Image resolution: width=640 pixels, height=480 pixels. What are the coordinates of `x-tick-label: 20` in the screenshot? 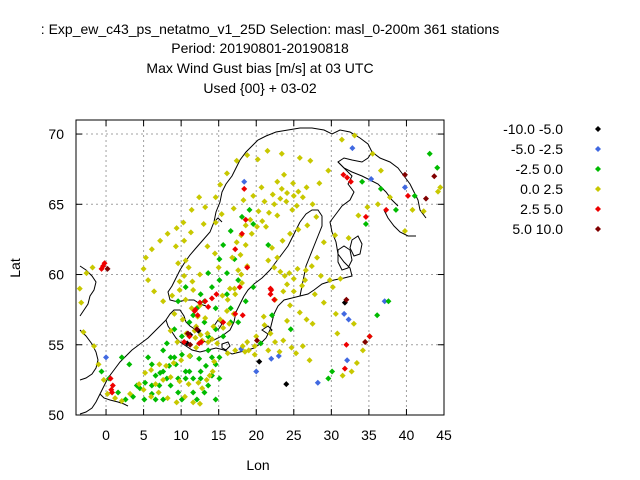 It's located at (256, 435).